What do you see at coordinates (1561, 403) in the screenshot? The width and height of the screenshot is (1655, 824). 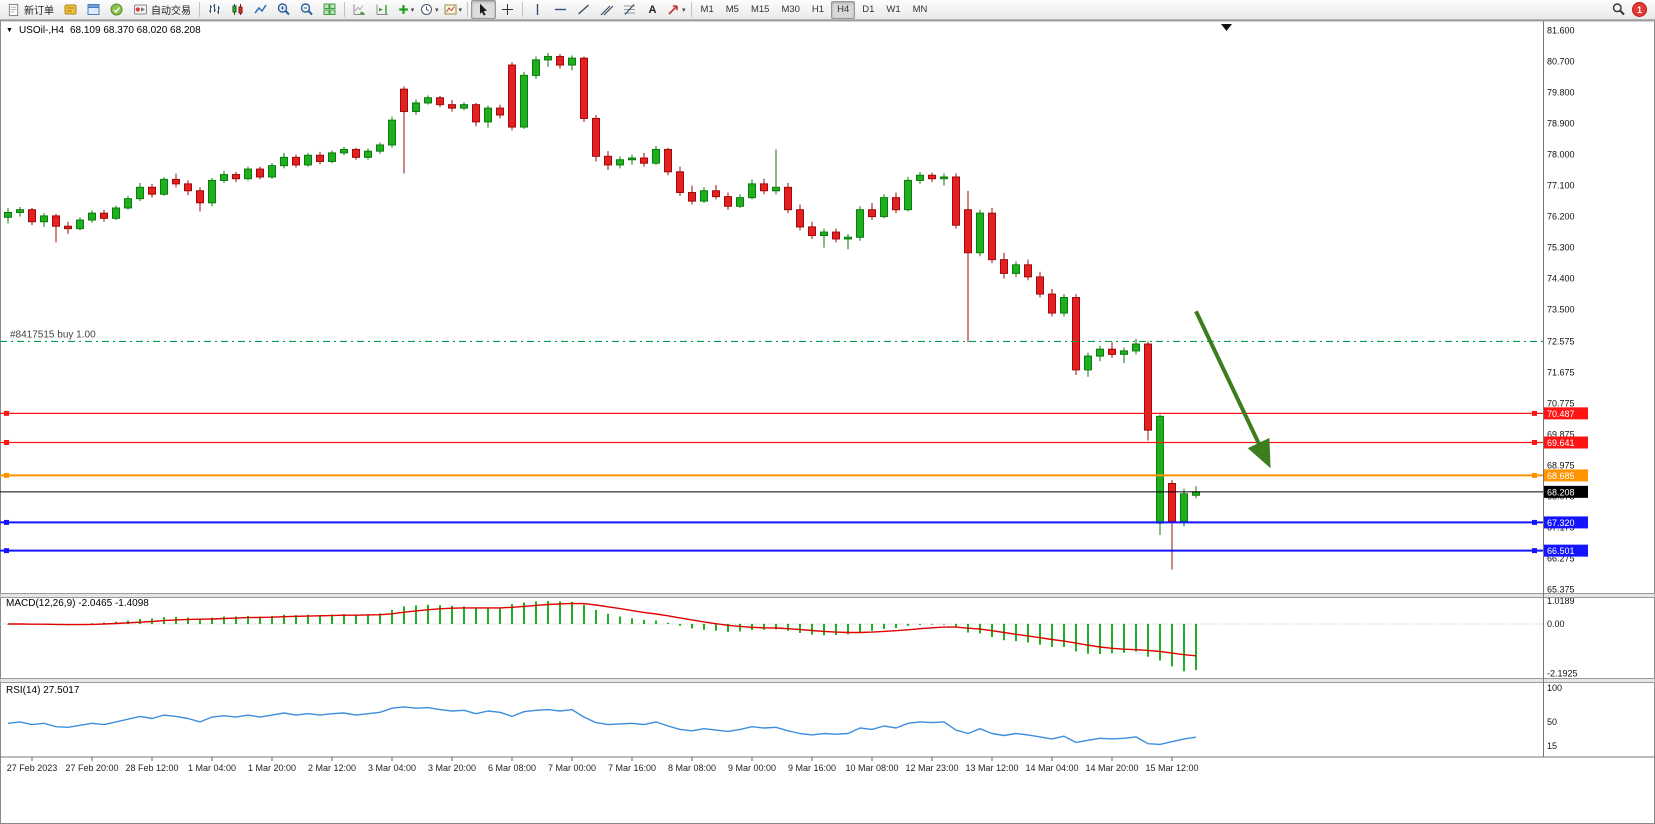 I see `price-axis-tick: 70.775` at bounding box center [1561, 403].